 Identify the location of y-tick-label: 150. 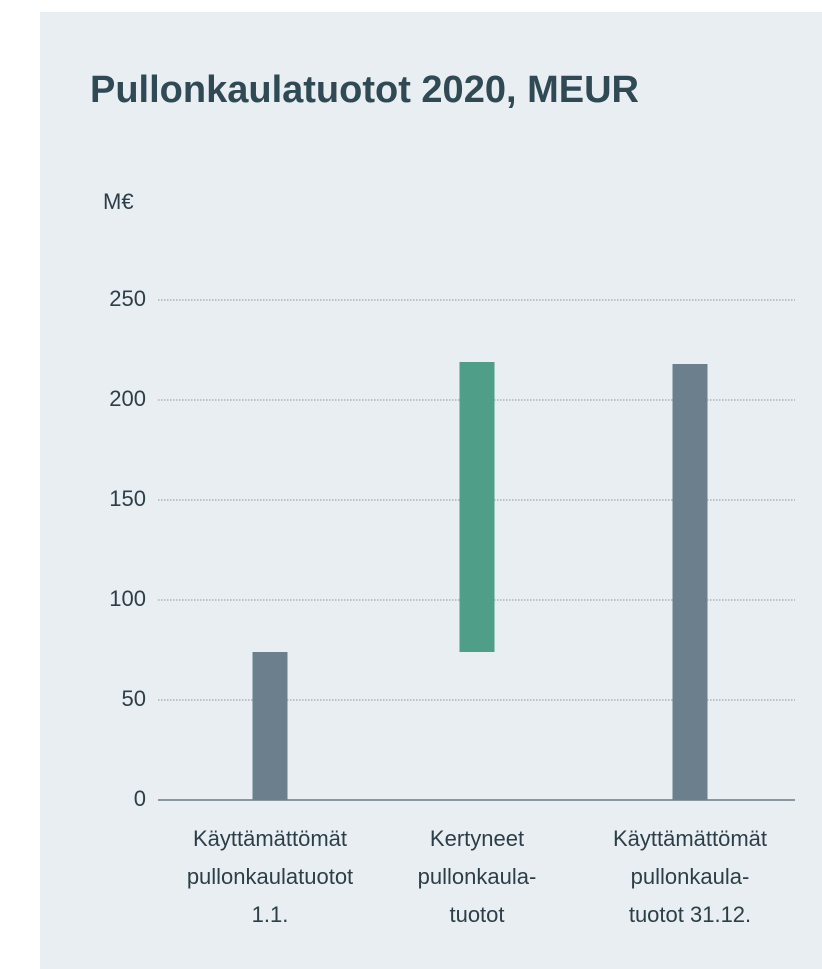
(127, 498).